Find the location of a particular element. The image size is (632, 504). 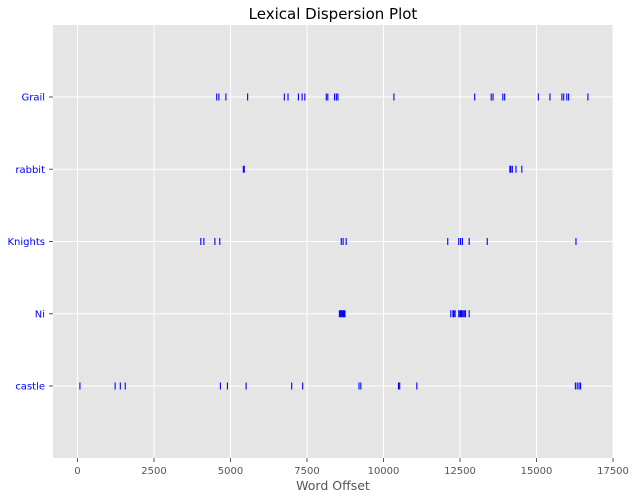

x-tick-label: 7500 is located at coordinates (306, 471).